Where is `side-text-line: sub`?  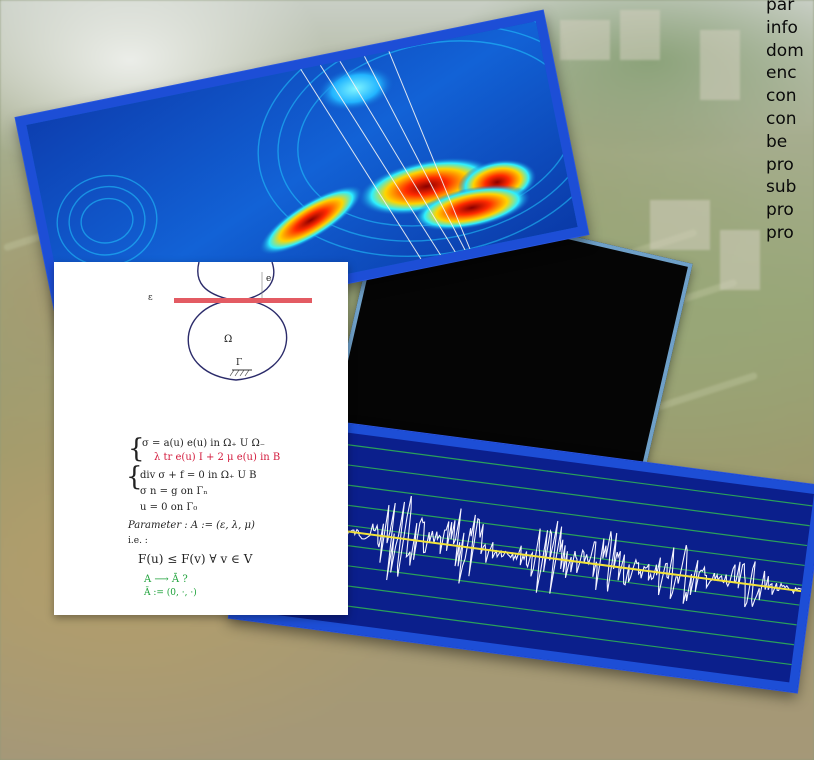 side-text-line: sub is located at coordinates (781, 187).